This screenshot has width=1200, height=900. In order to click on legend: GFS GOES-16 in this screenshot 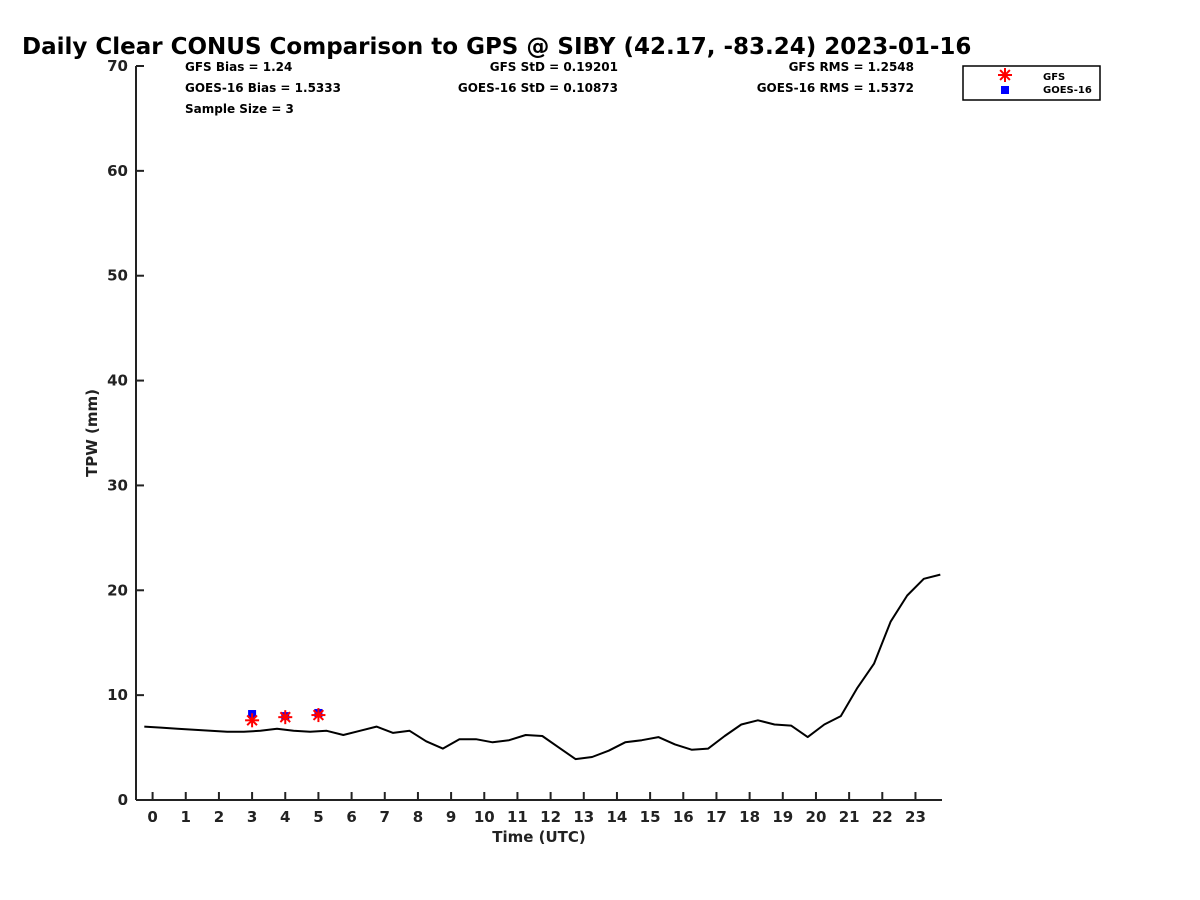, I will do `click(1031, 83)`.